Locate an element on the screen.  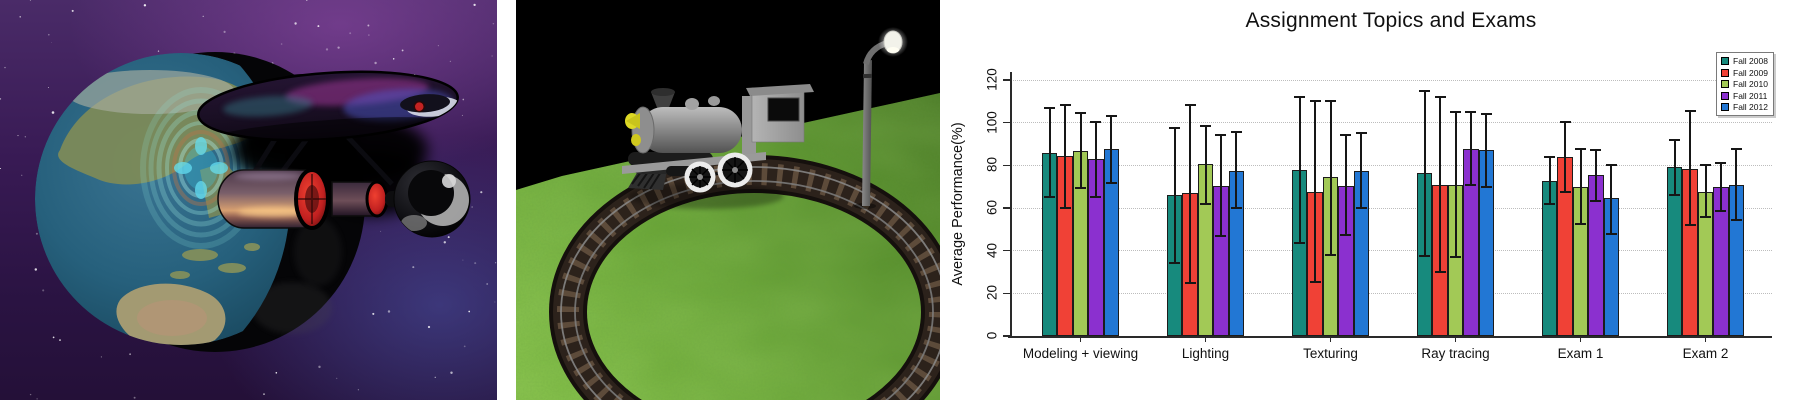
y-tick-label: 120 is located at coordinates (992, 79).